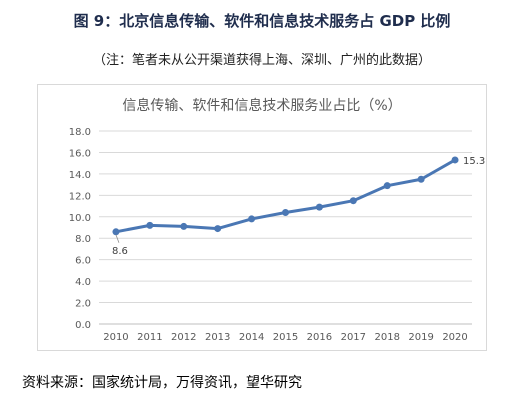  What do you see at coordinates (285, 337) in the screenshot?
I see `x-tick-label: 2015` at bounding box center [285, 337].